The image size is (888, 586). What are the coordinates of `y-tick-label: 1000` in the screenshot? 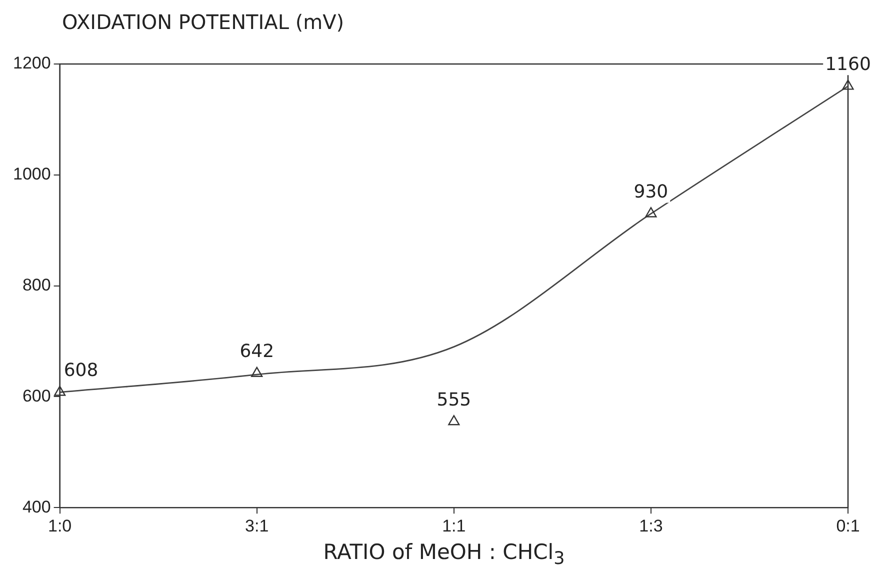 It's located at (31, 174).